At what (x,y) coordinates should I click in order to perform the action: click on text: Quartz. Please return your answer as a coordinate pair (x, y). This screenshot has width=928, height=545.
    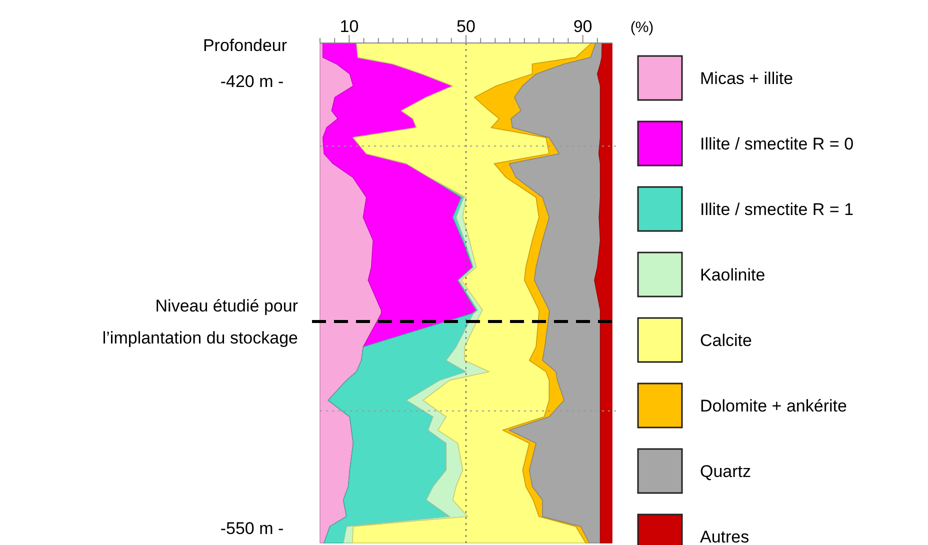
    Looking at the image, I should click on (726, 471).